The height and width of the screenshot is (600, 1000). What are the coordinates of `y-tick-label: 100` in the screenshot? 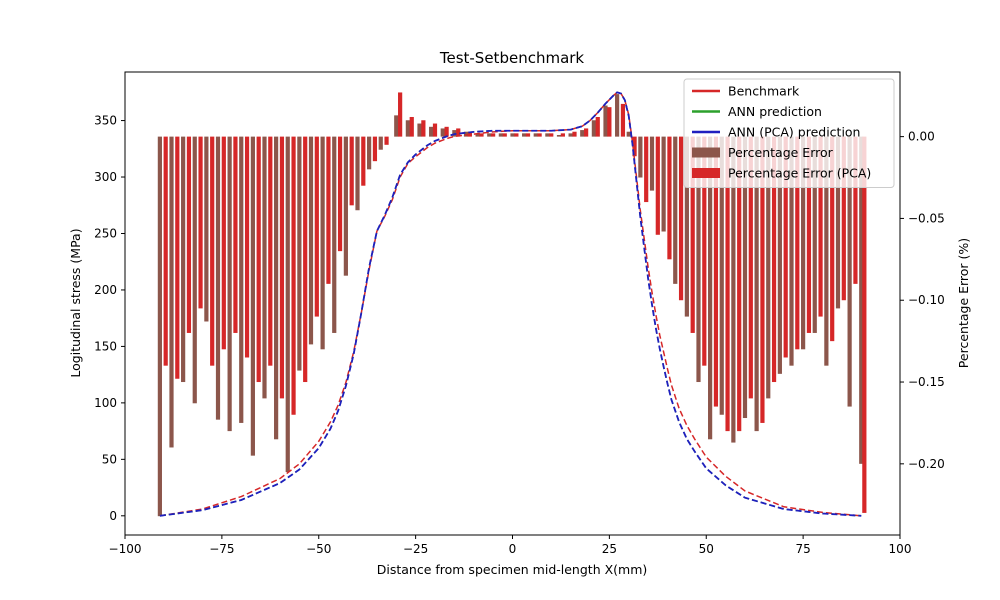 It's located at (105, 403).